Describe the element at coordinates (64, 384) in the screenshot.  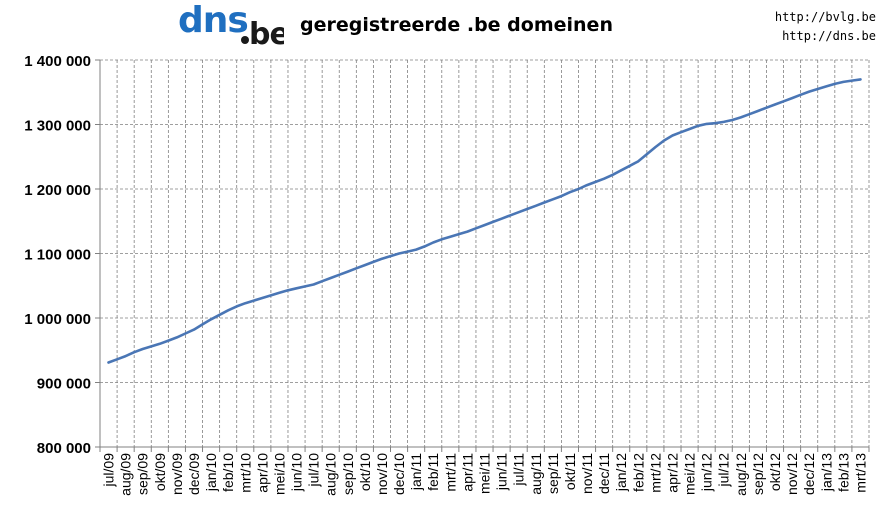
I see `y-tick-label: 900 000` at that location.